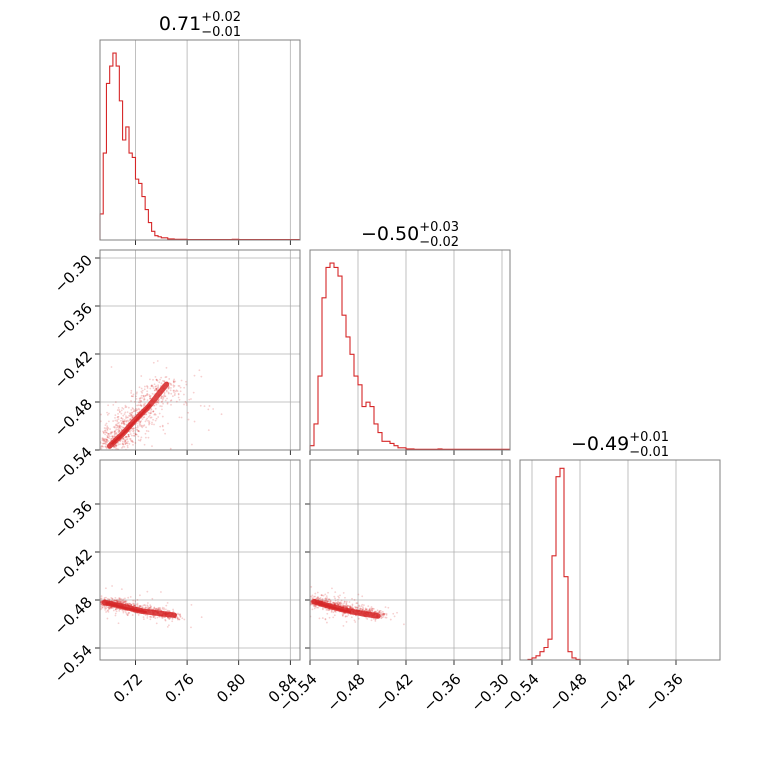 The width and height of the screenshot is (760, 760). I want to click on title-upper-error: +0.01, so click(649, 437).